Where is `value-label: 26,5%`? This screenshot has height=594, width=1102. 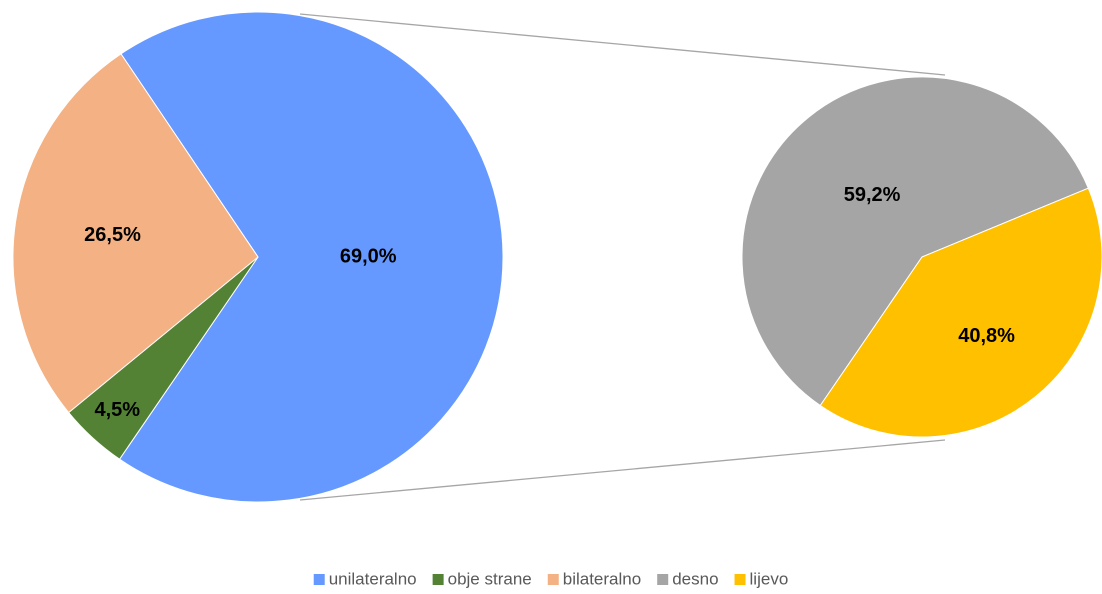 value-label: 26,5% is located at coordinates (112, 235).